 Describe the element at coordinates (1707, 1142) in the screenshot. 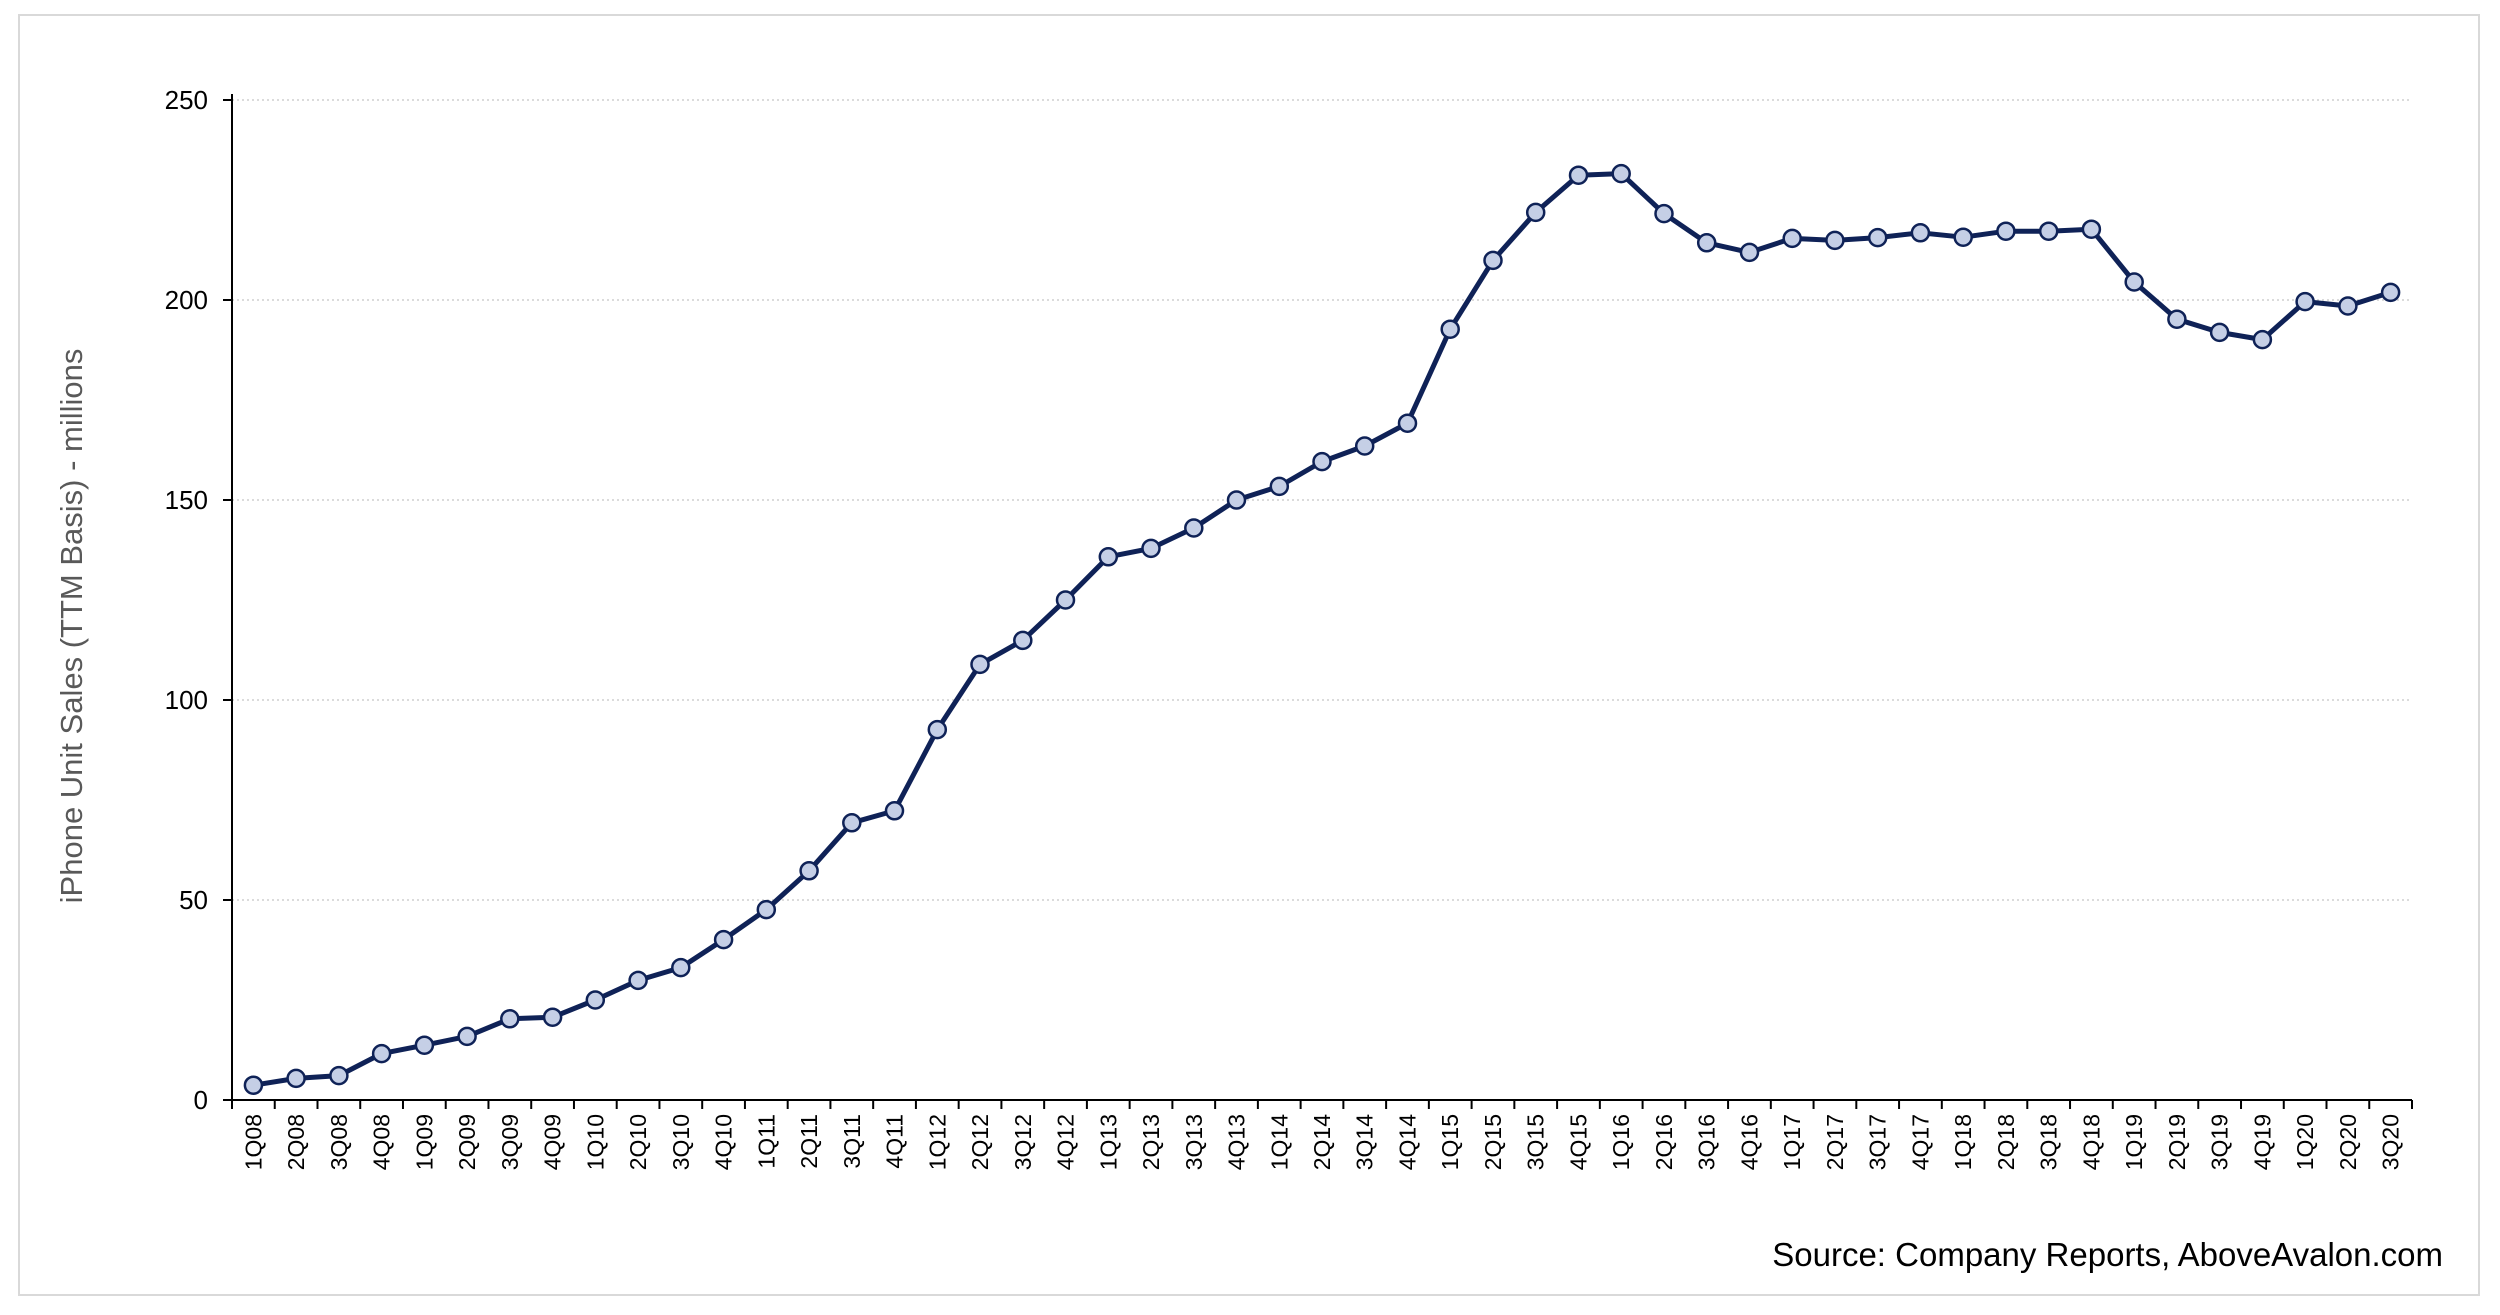

I see `x-tick-label: 3Q16` at that location.